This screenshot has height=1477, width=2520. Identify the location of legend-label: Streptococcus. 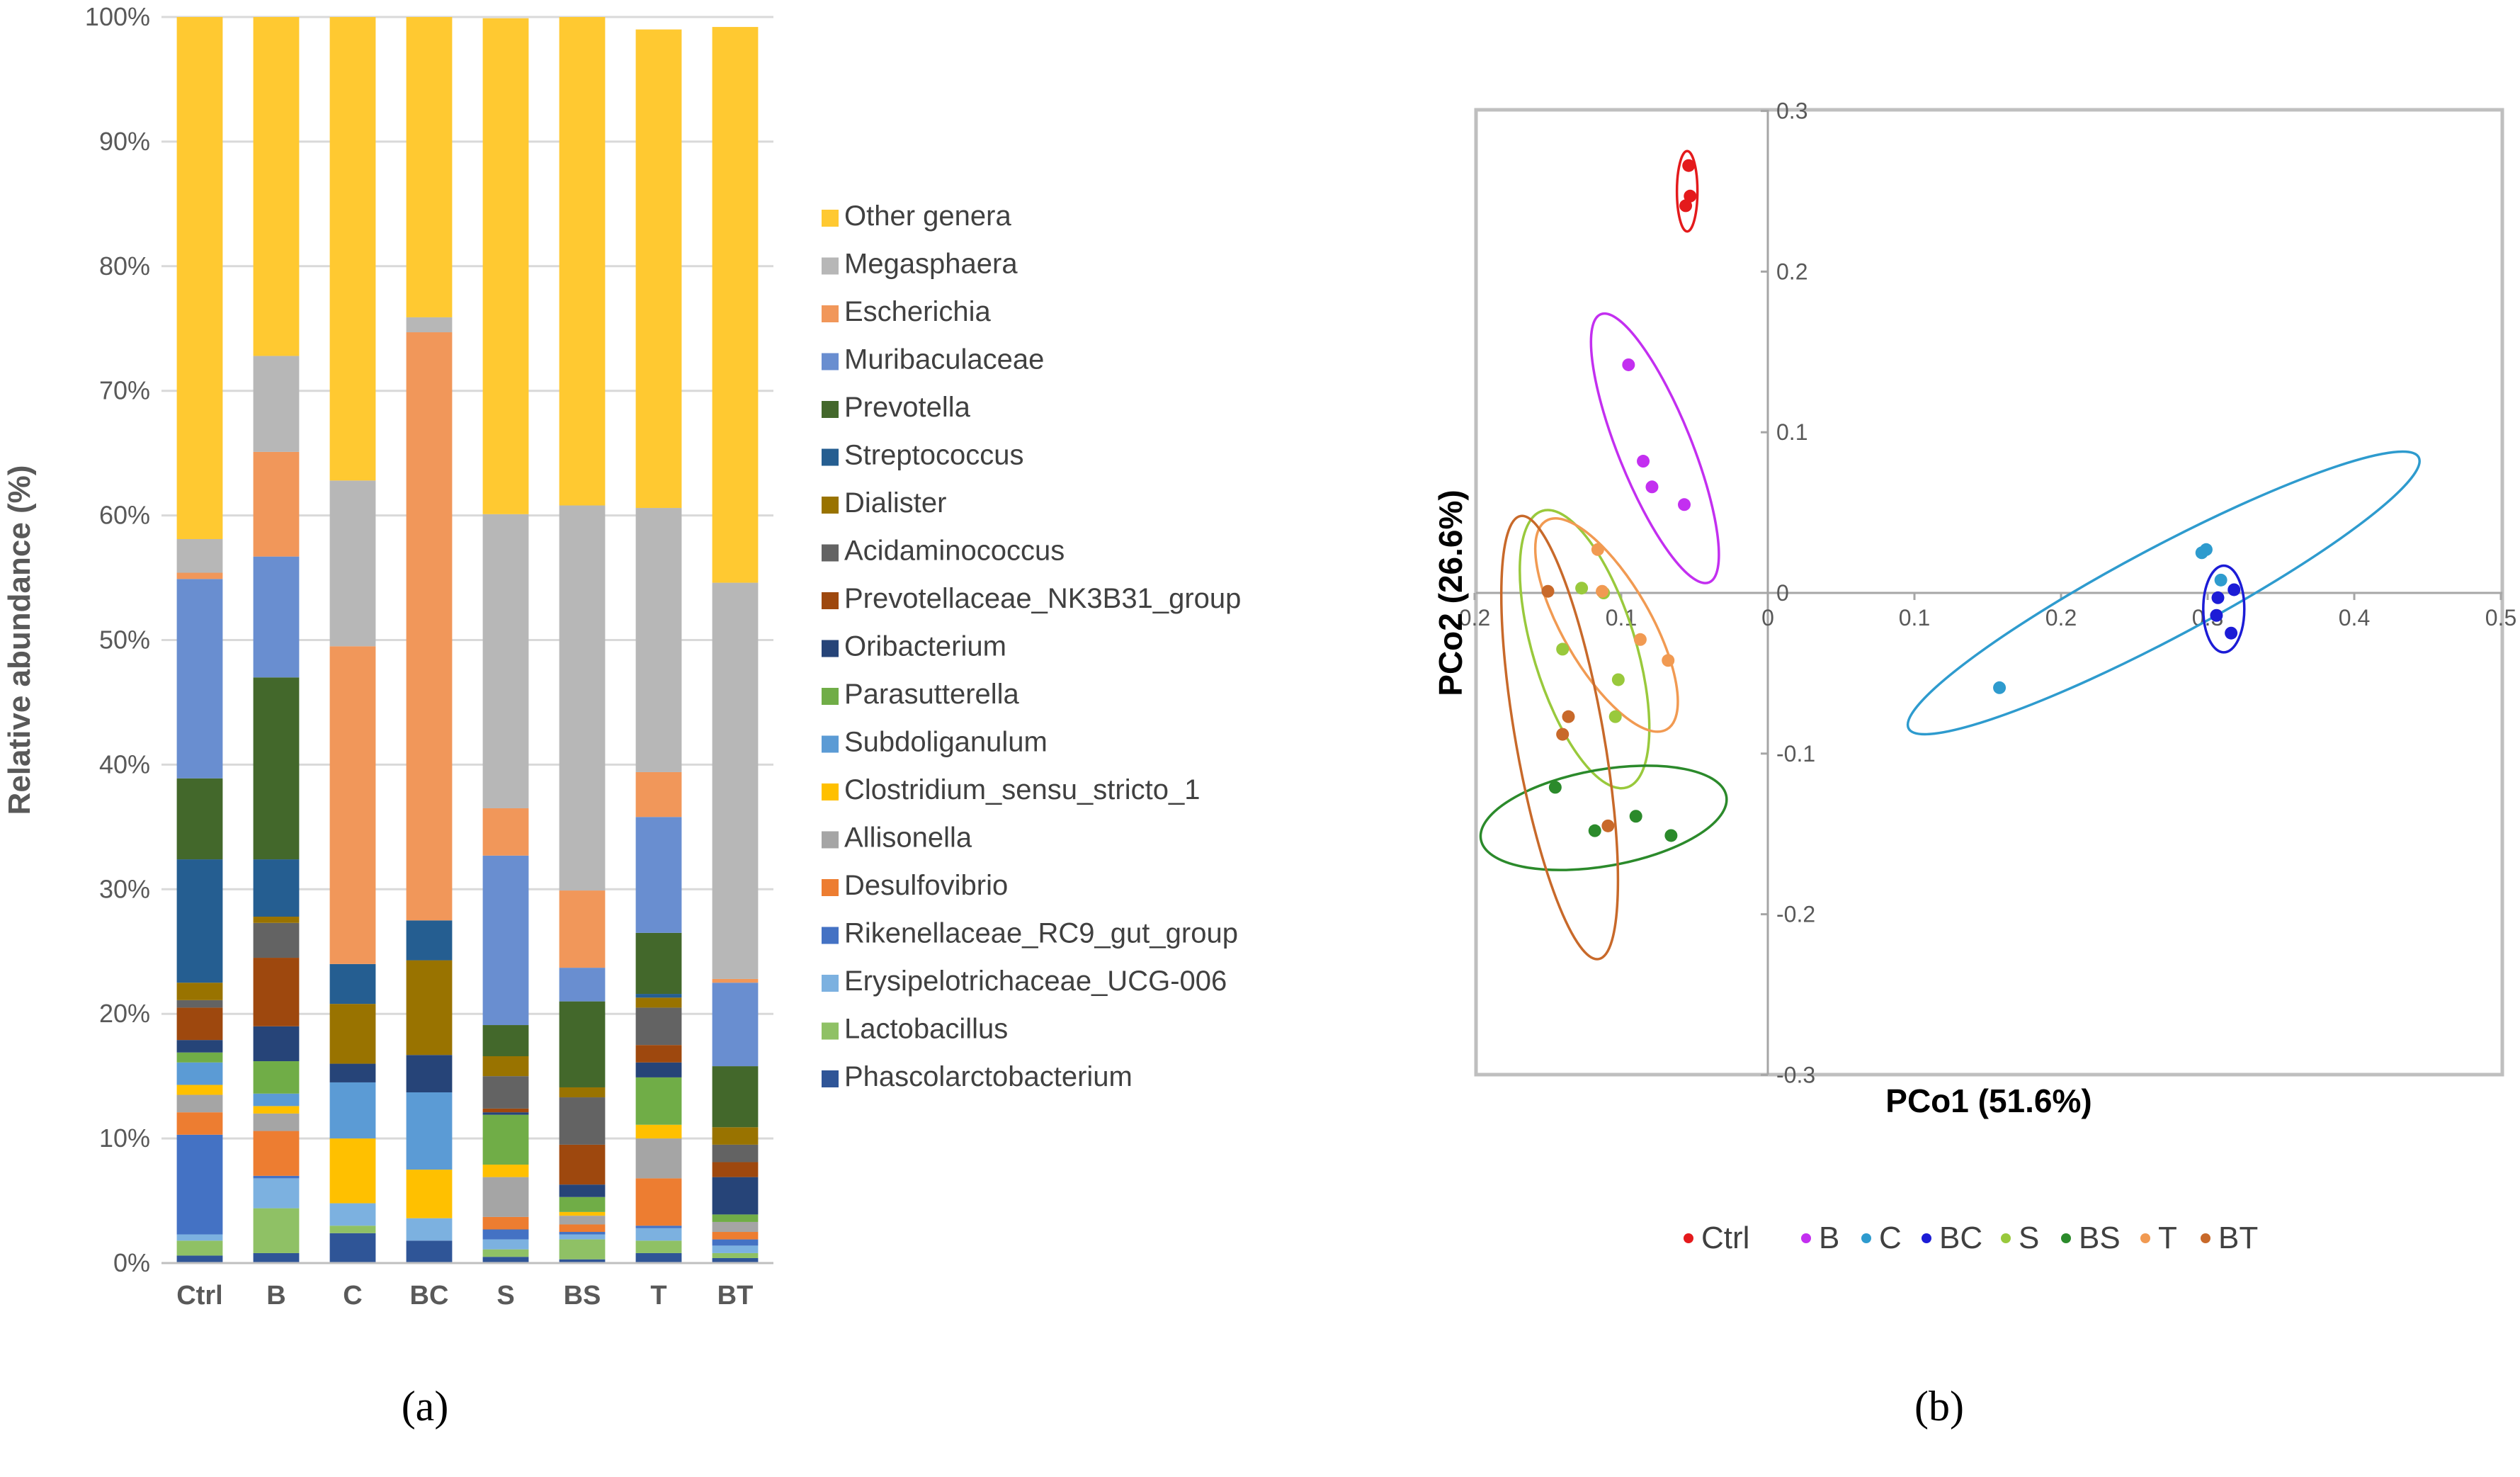
(933, 455).